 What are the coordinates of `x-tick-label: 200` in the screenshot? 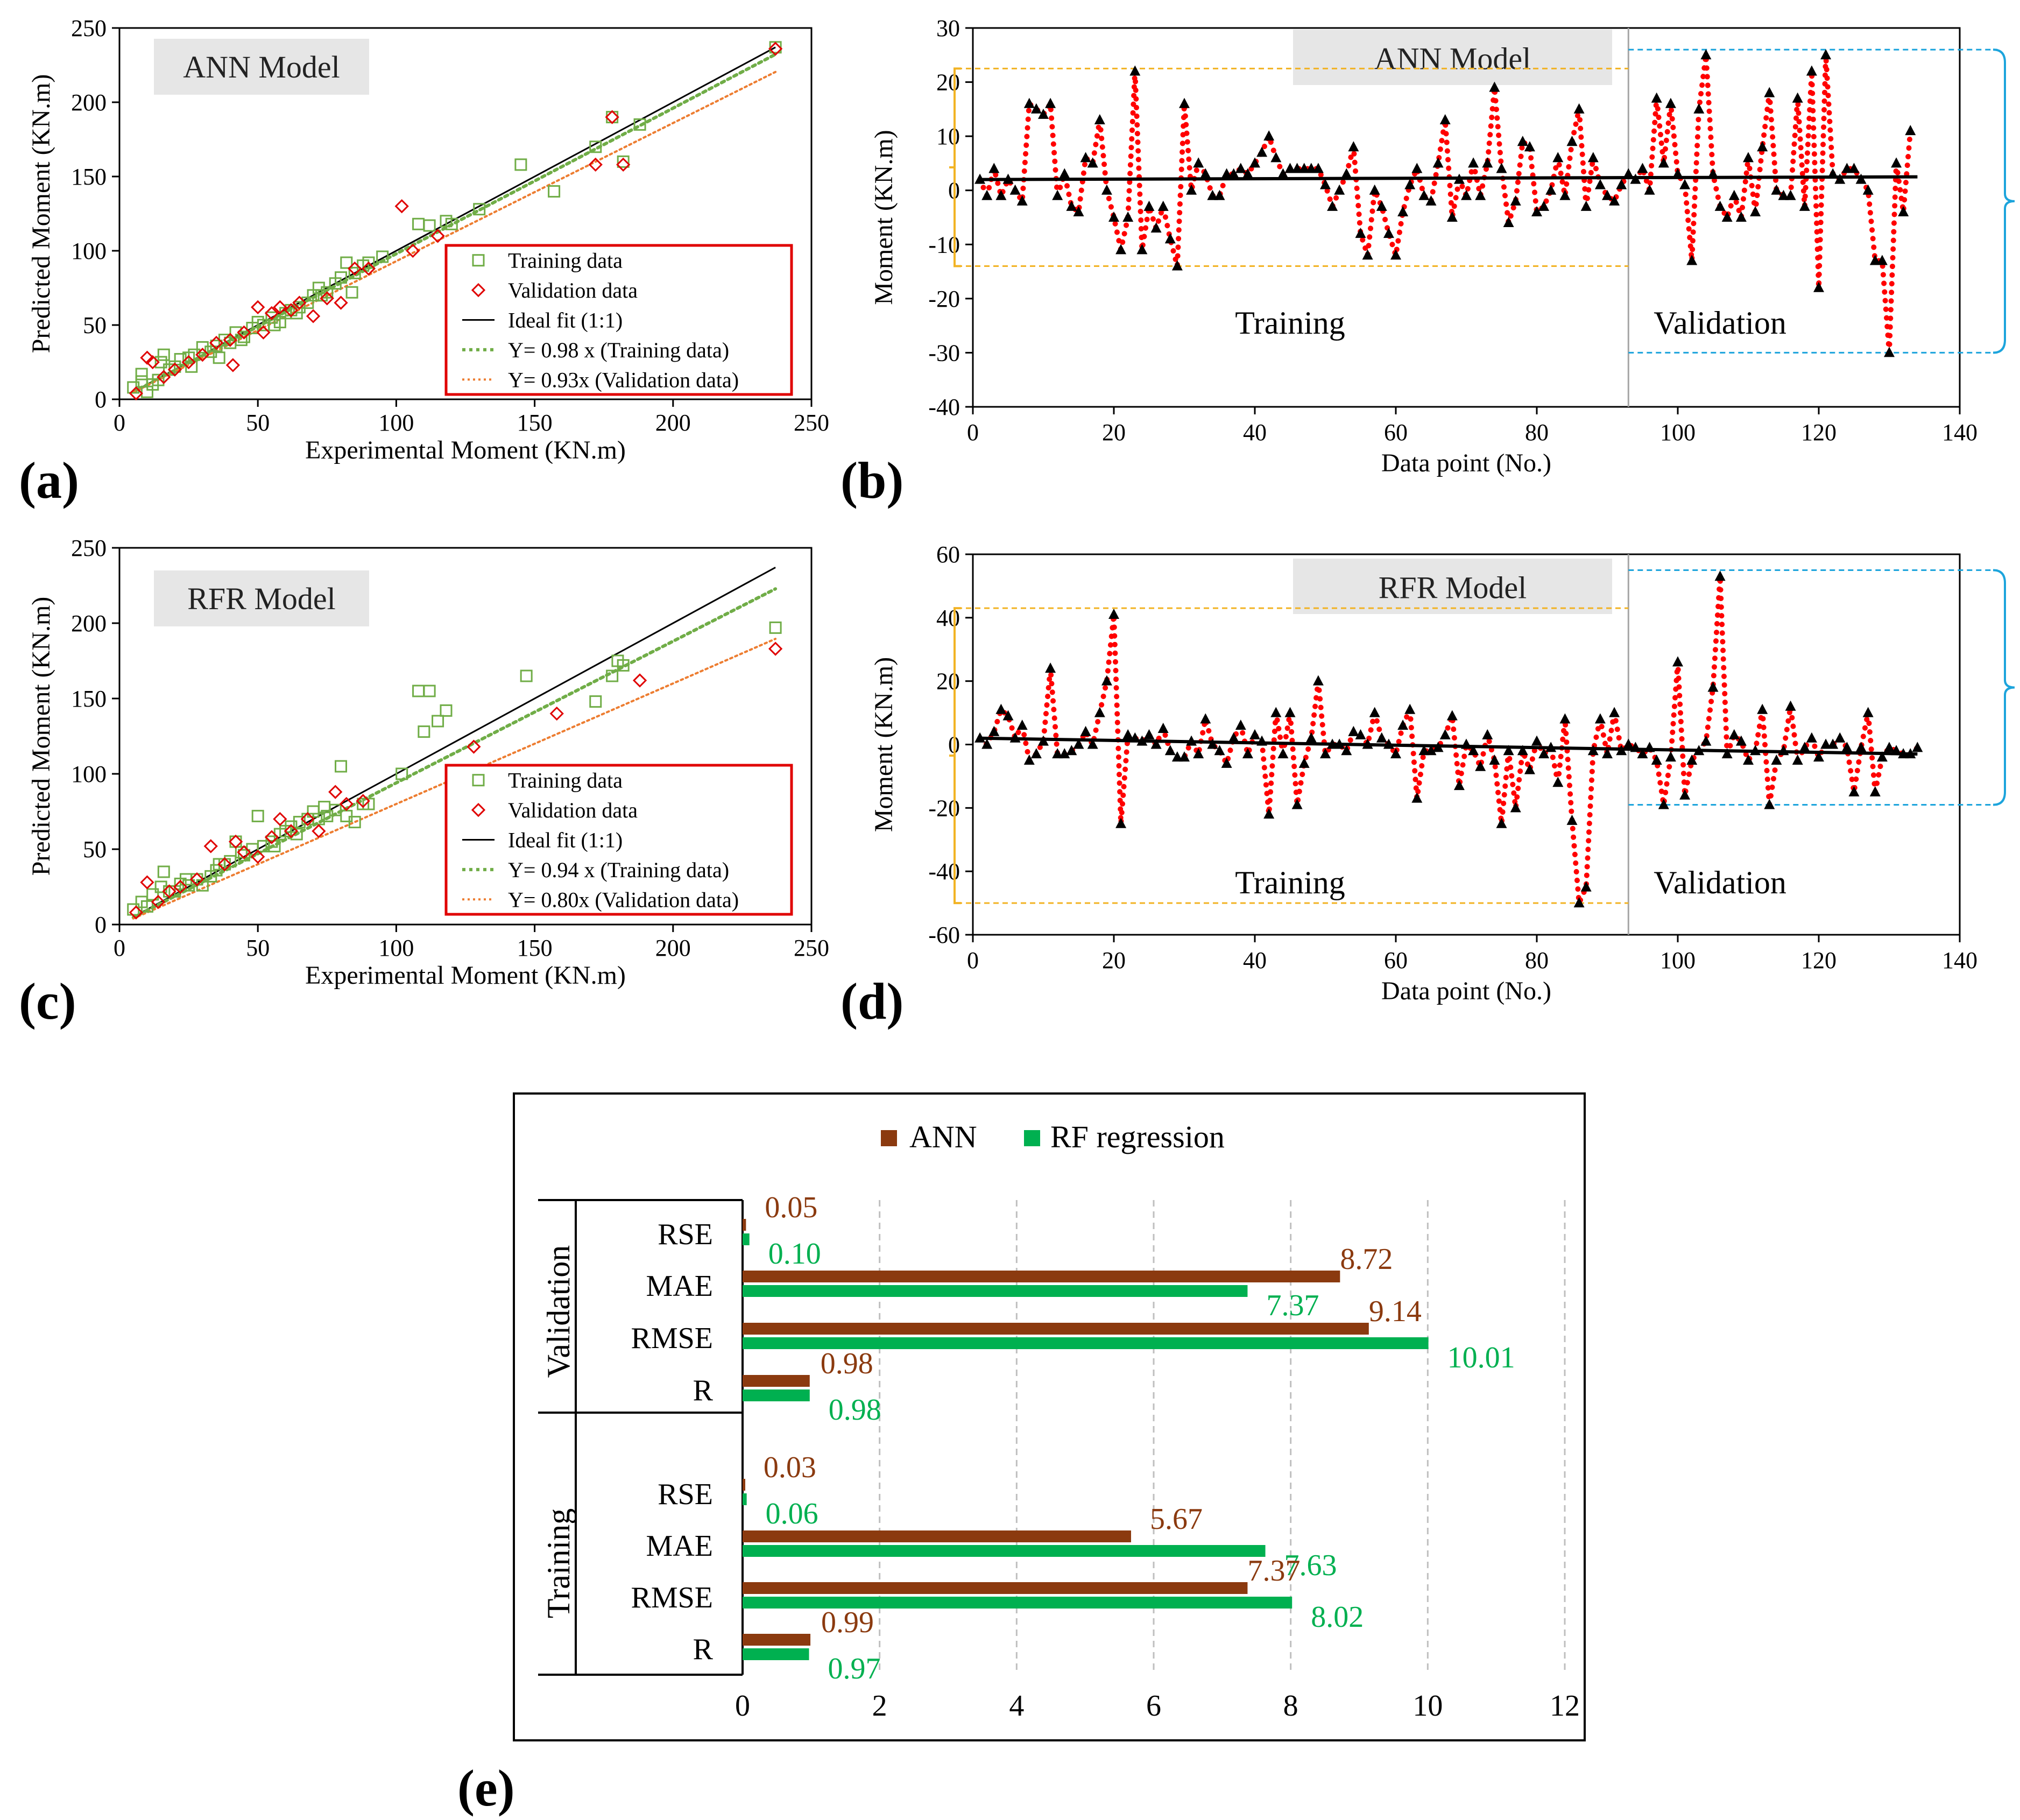 It's located at (673, 423).